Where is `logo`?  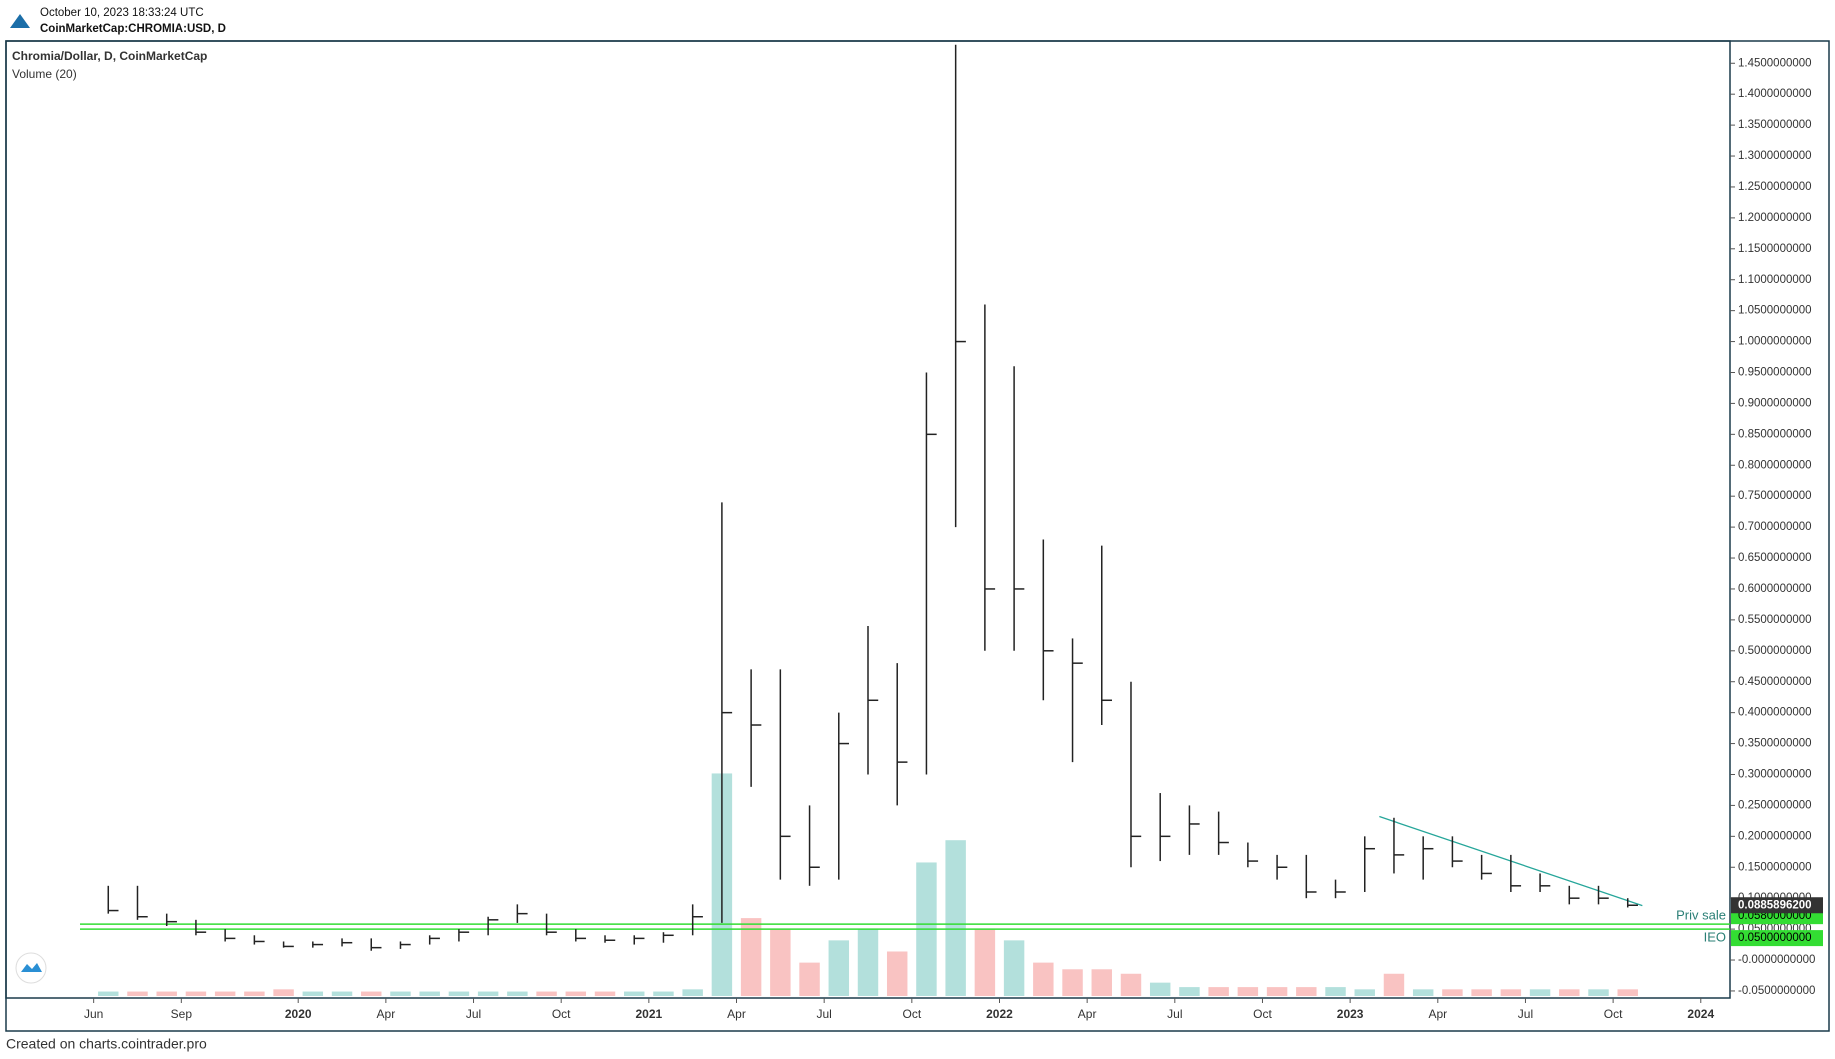
logo is located at coordinates (20, 21).